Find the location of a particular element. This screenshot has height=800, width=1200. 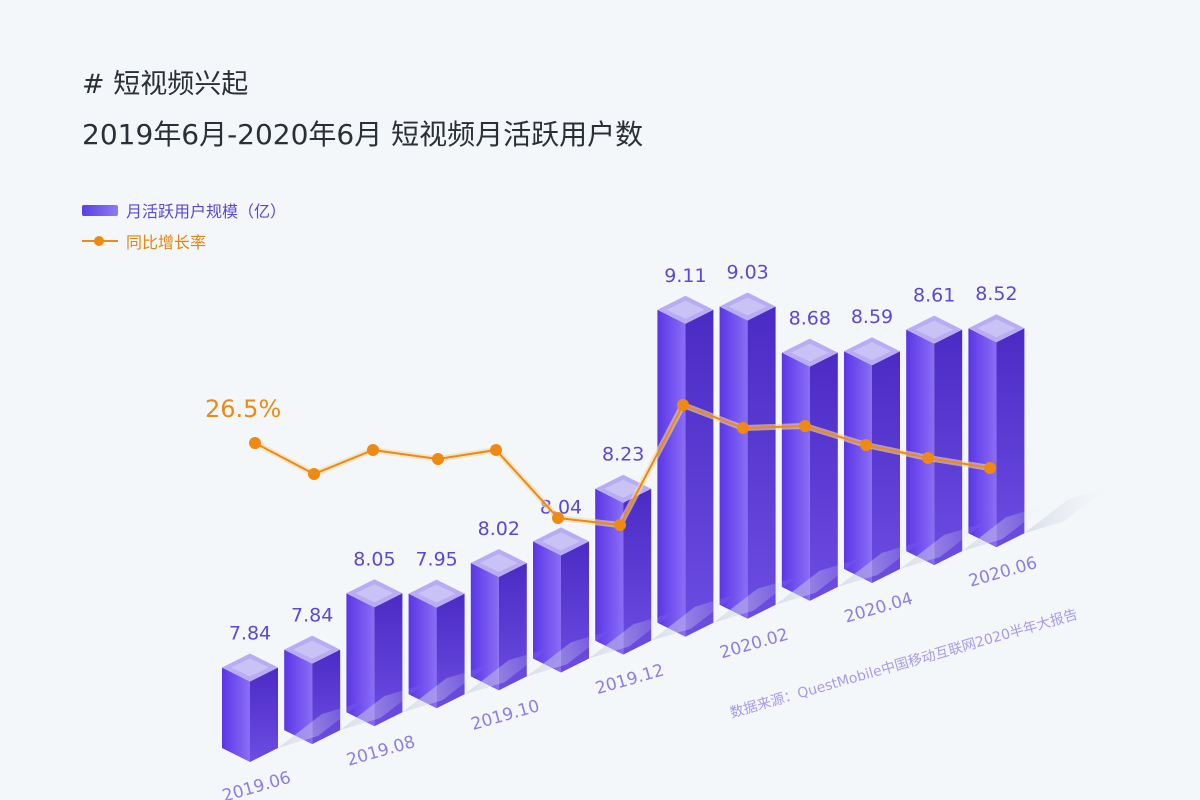

bar-value-label: 9.11 is located at coordinates (685, 276).